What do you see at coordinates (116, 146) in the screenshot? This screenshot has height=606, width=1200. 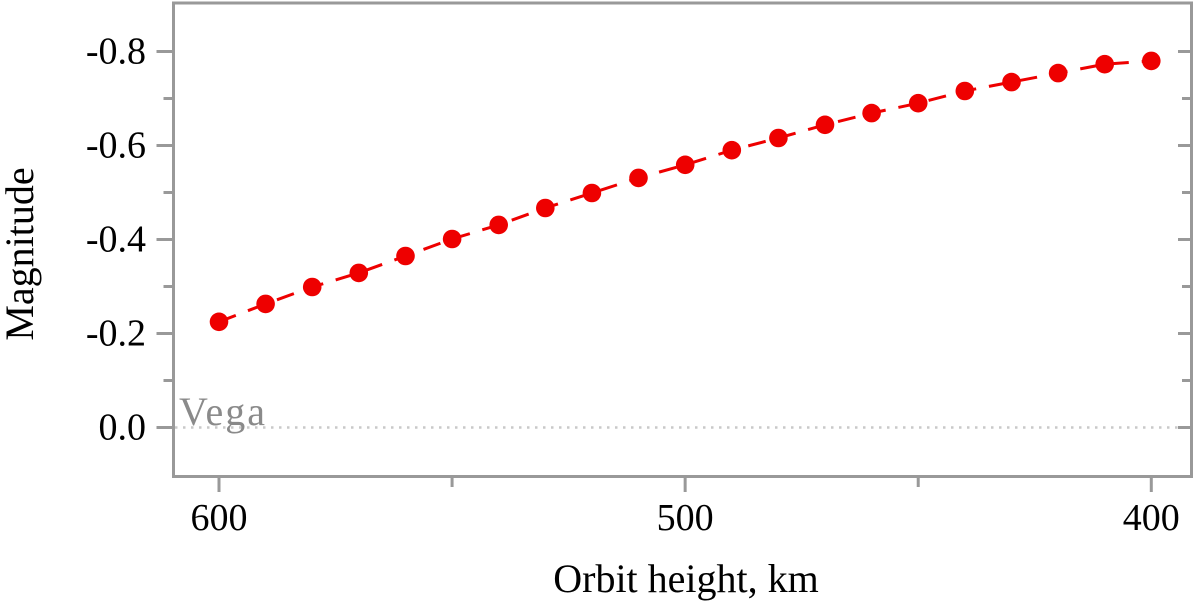 I see `y-tick-label: -0.6` at bounding box center [116, 146].